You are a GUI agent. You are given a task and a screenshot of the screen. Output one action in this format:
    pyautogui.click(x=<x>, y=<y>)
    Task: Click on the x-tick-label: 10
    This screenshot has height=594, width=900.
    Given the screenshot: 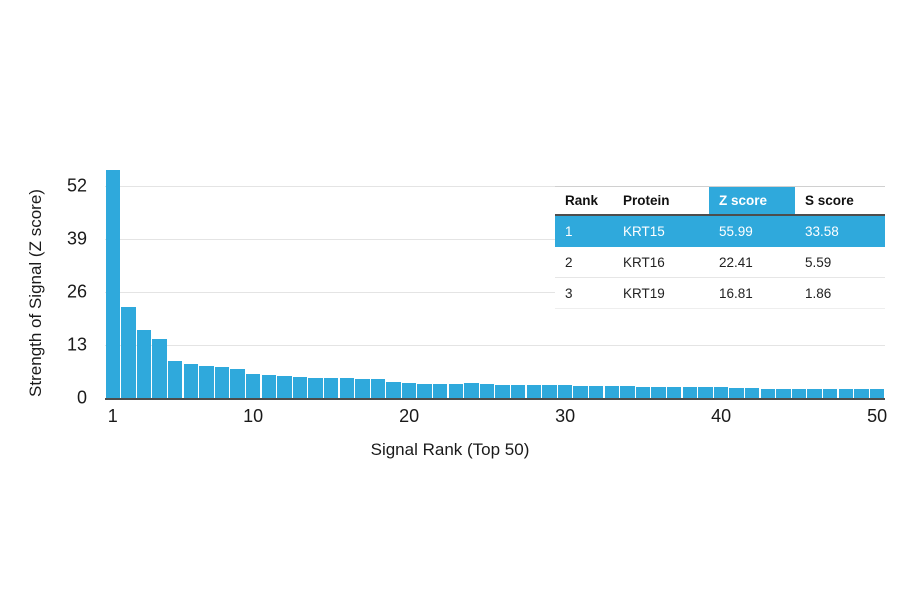 What is the action you would take?
    pyautogui.click(x=253, y=416)
    